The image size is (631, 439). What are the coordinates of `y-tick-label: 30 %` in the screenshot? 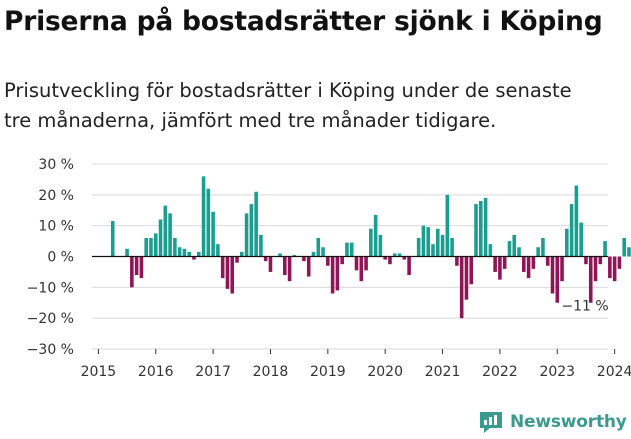 It's located at (56, 165).